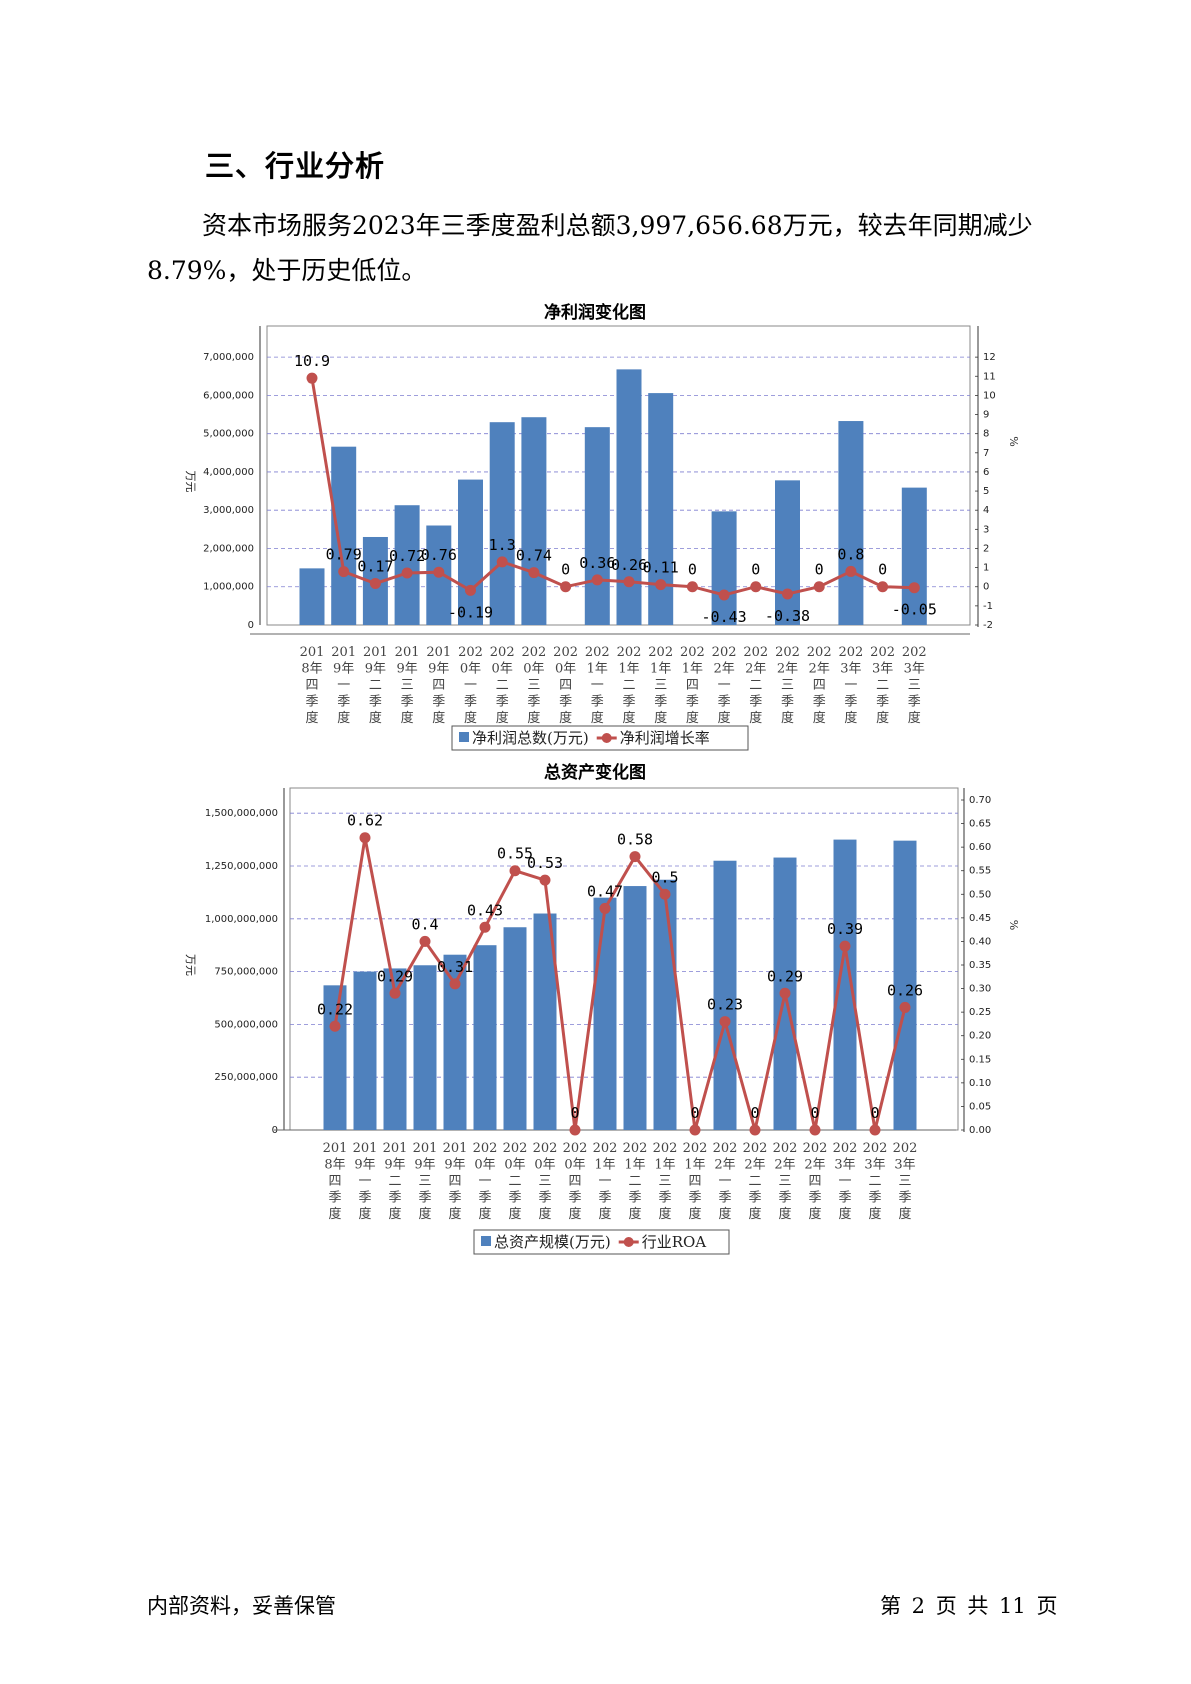  What do you see at coordinates (335, 1009) in the screenshot?
I see `data-label: 0.22` at bounding box center [335, 1009].